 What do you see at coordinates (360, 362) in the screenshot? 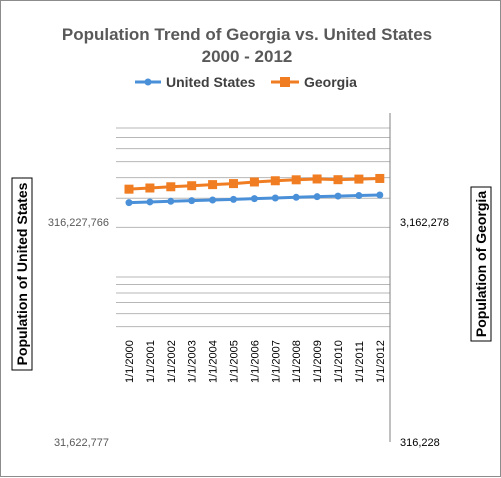
I see `x-tick-label: 1/1/2011` at bounding box center [360, 362].